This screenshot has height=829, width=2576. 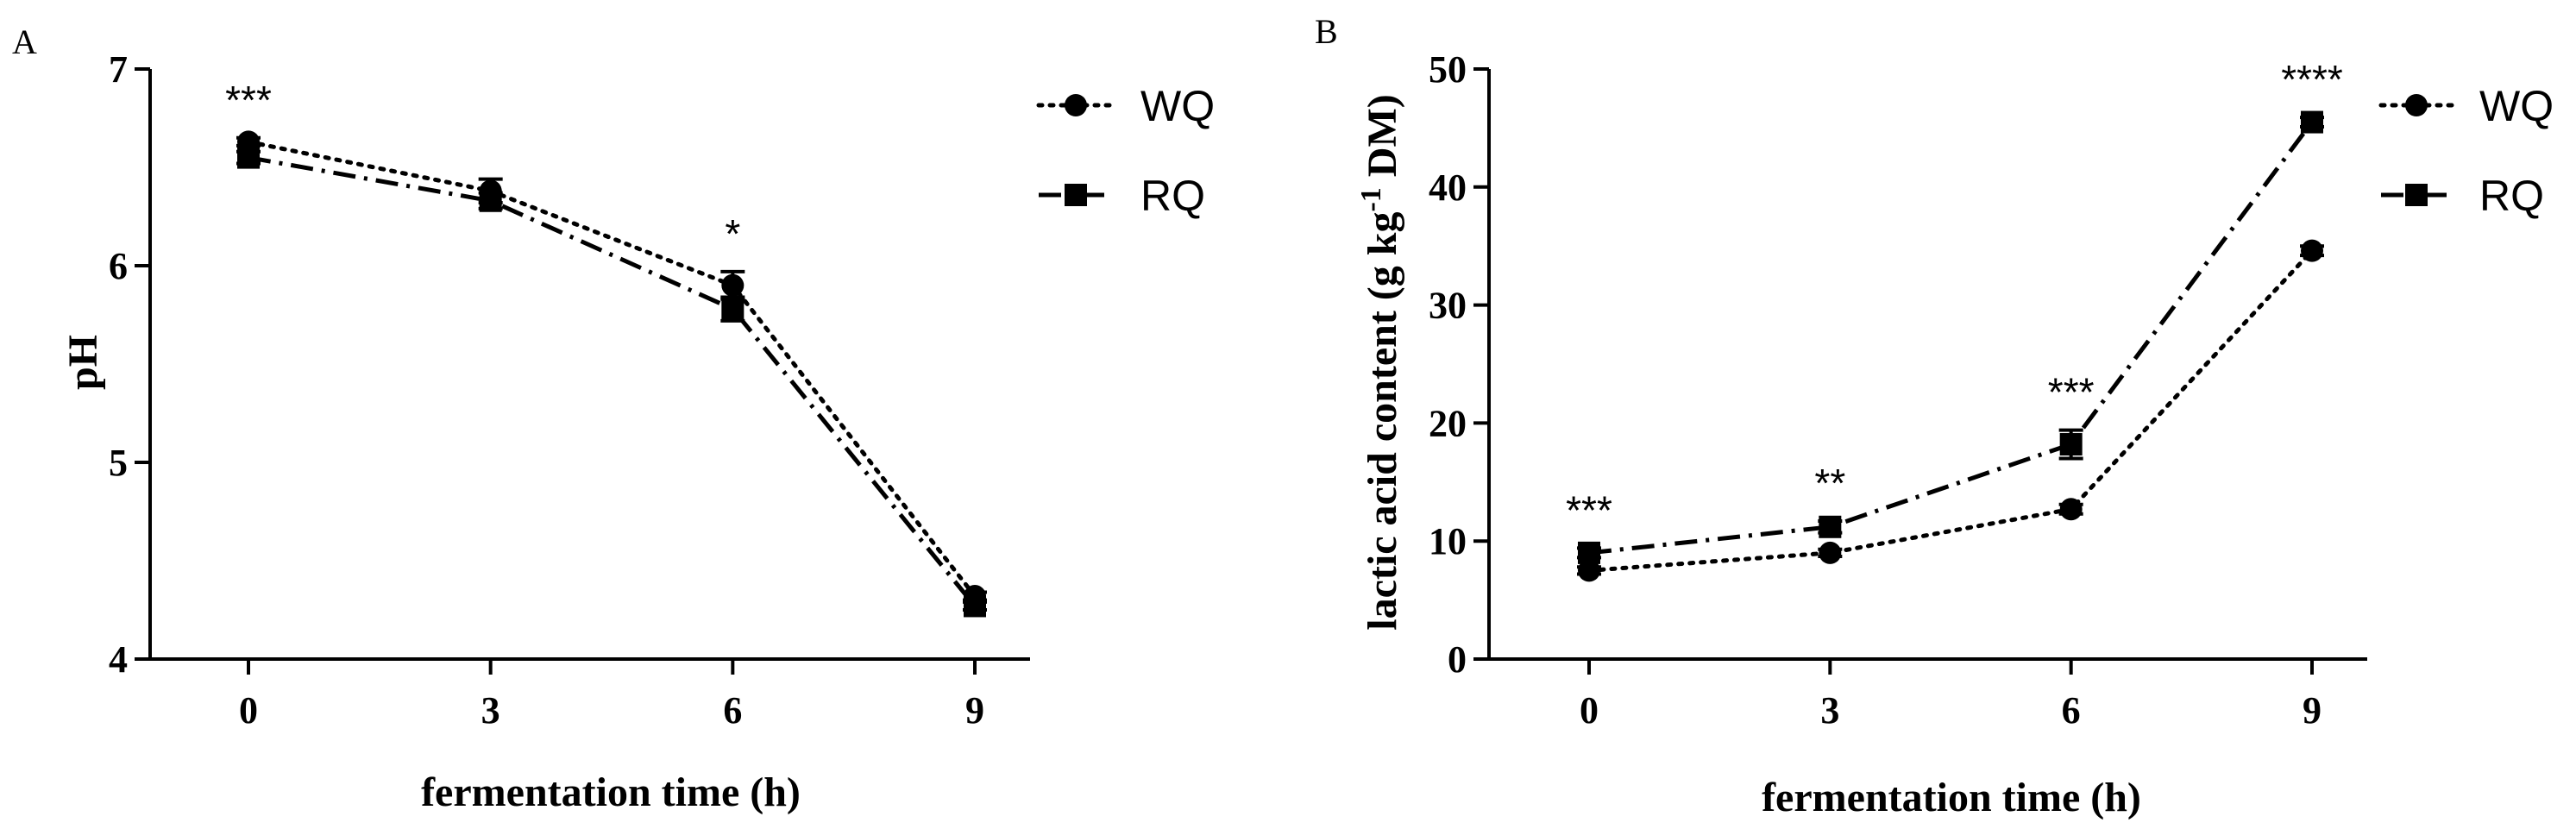 What do you see at coordinates (1448, 187) in the screenshot?
I see `panel-b-y-tick-label: 40` at bounding box center [1448, 187].